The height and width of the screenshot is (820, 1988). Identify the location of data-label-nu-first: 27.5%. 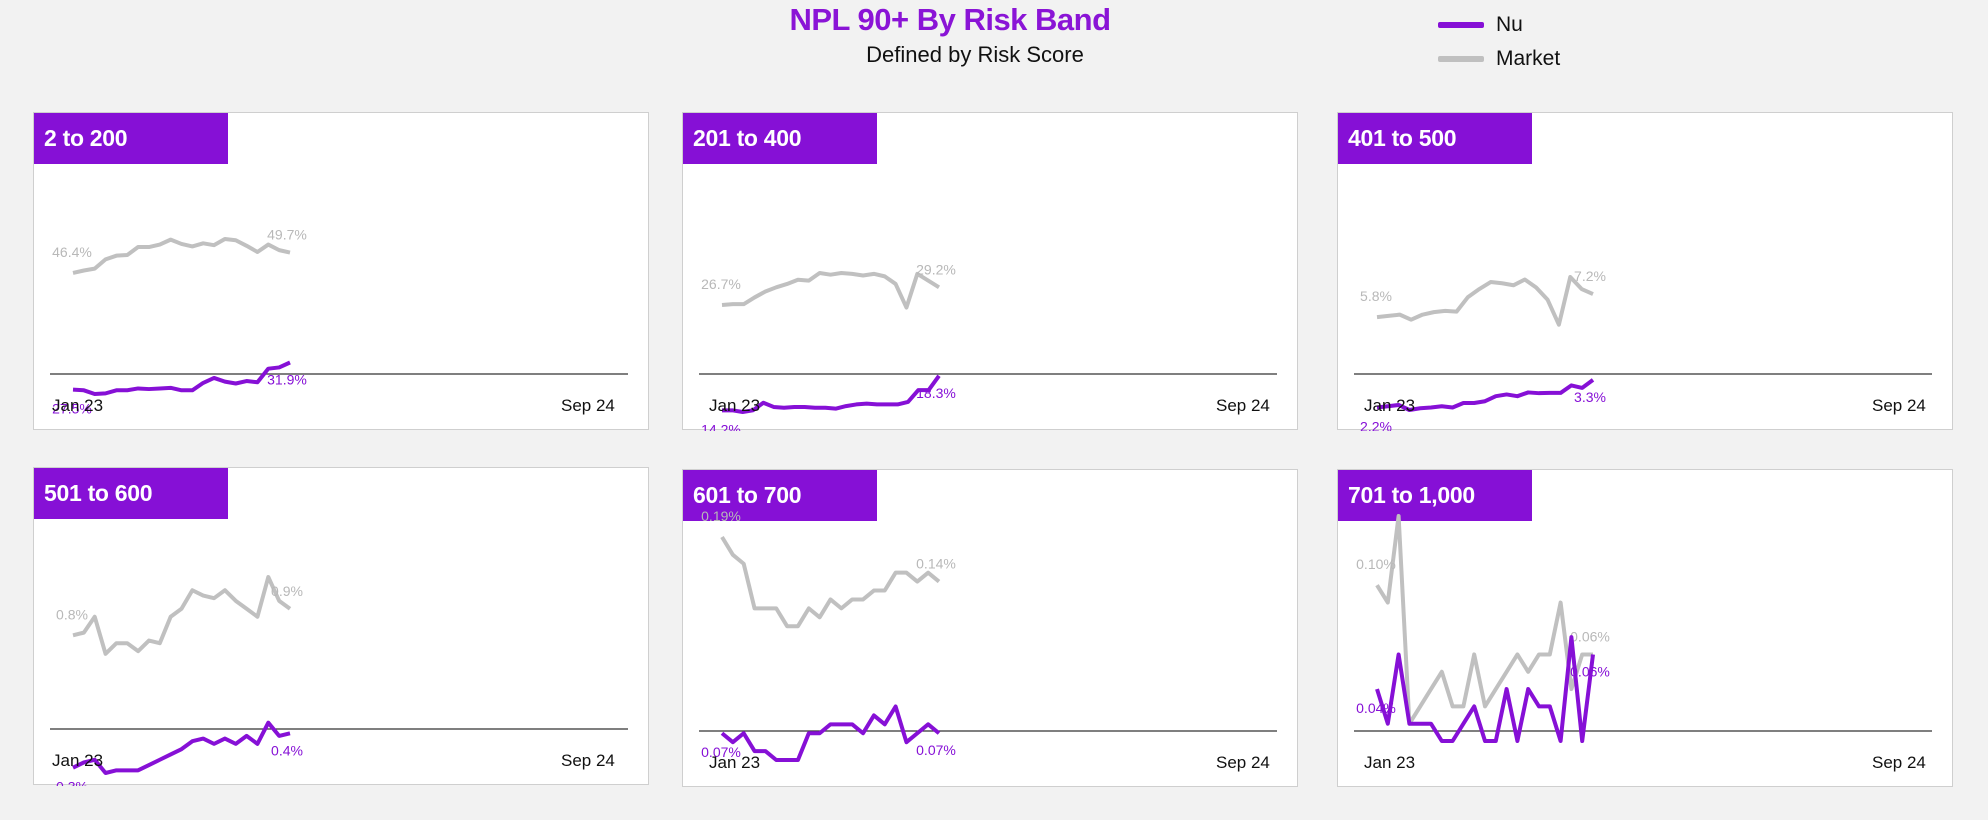
(72, 409).